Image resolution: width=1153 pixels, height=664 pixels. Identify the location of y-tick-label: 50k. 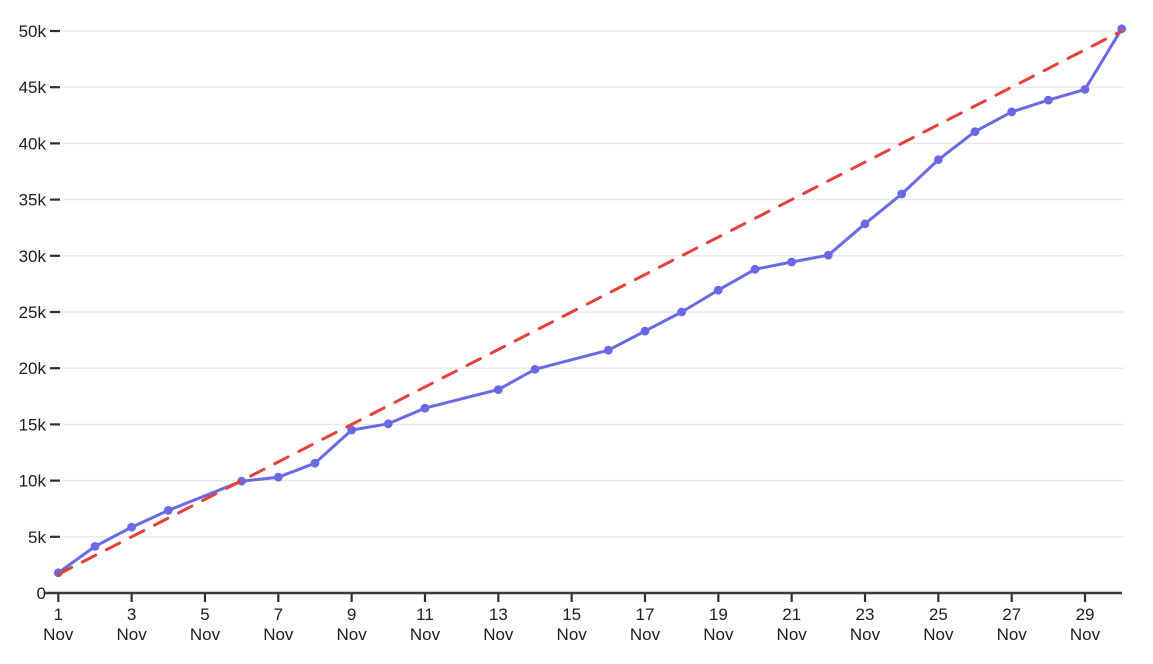
(33, 31).